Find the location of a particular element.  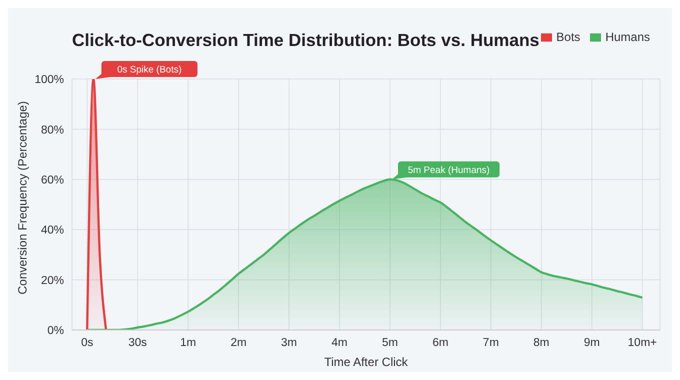

x-tick-label: 3m is located at coordinates (289, 343).